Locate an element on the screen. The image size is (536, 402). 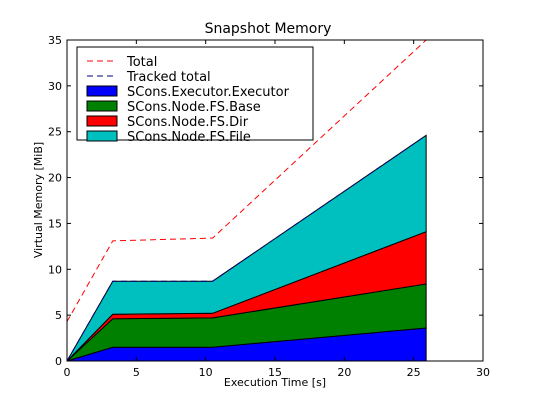
x-tick-label: 10 is located at coordinates (206, 372).